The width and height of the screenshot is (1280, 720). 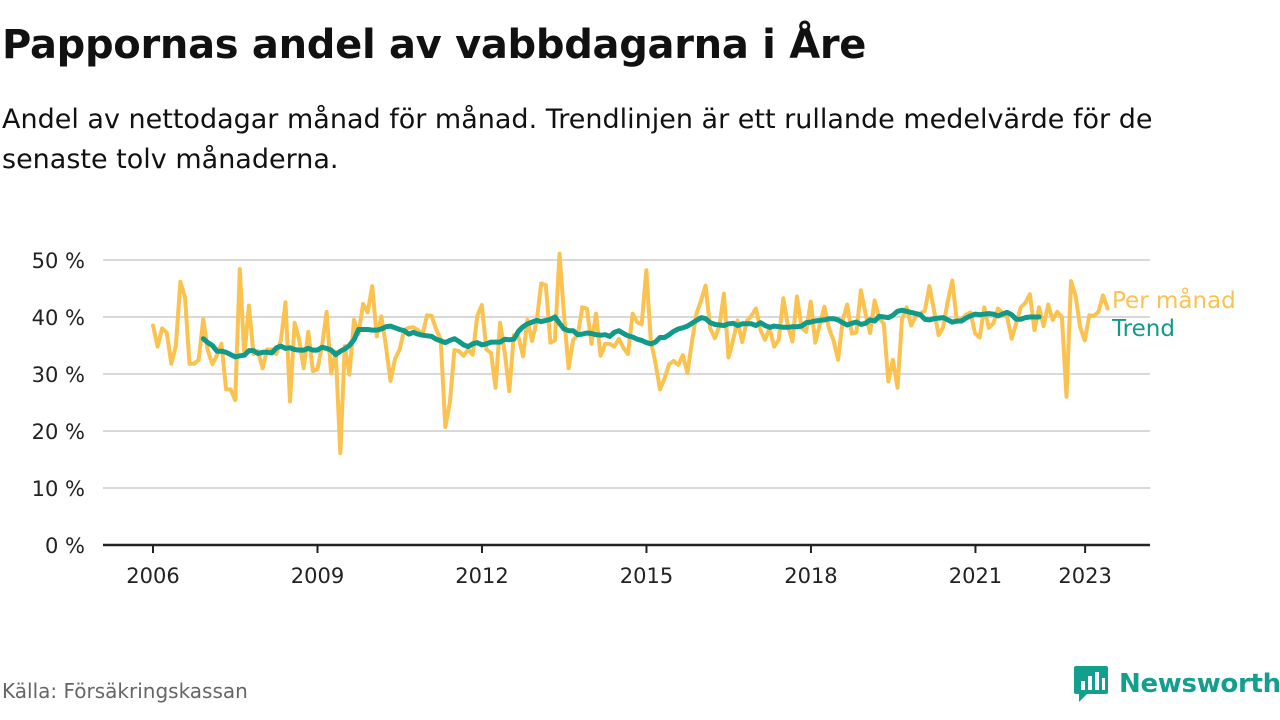 I want to click on brand: Newsworthy, so click(x=1176, y=684).